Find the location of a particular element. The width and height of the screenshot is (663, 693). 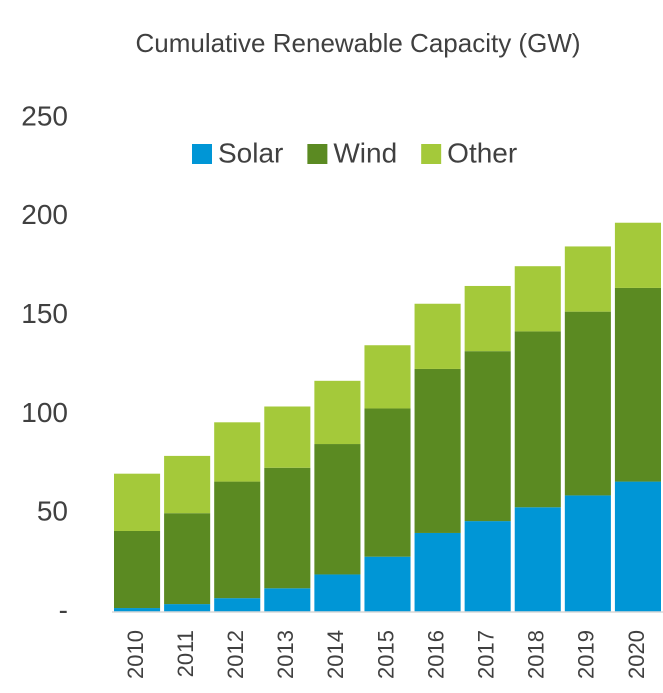

x-tick-label: 2010 is located at coordinates (135, 654).